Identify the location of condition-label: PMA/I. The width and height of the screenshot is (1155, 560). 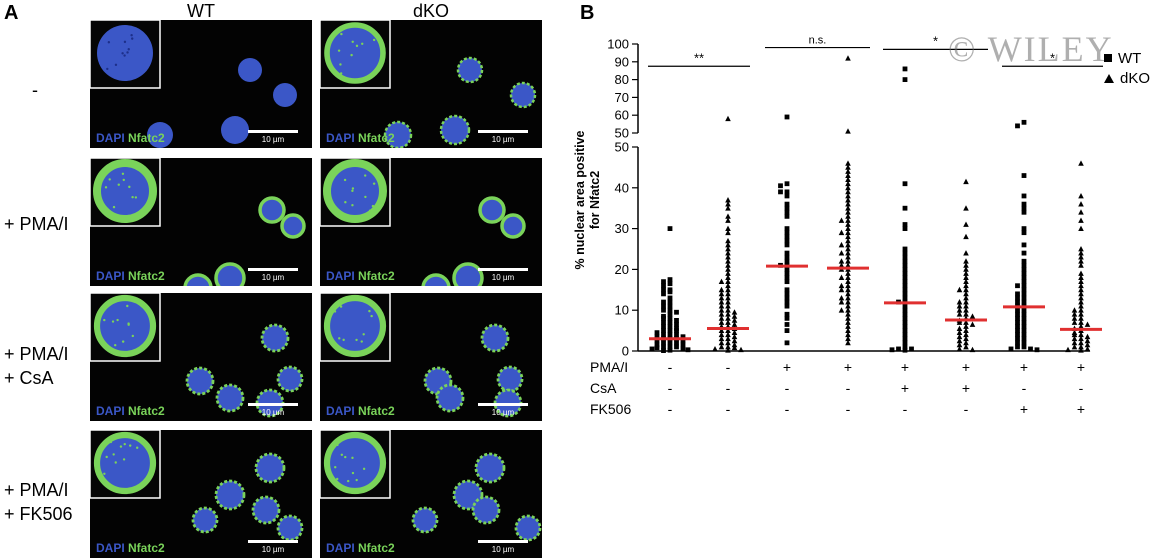
(609, 367).